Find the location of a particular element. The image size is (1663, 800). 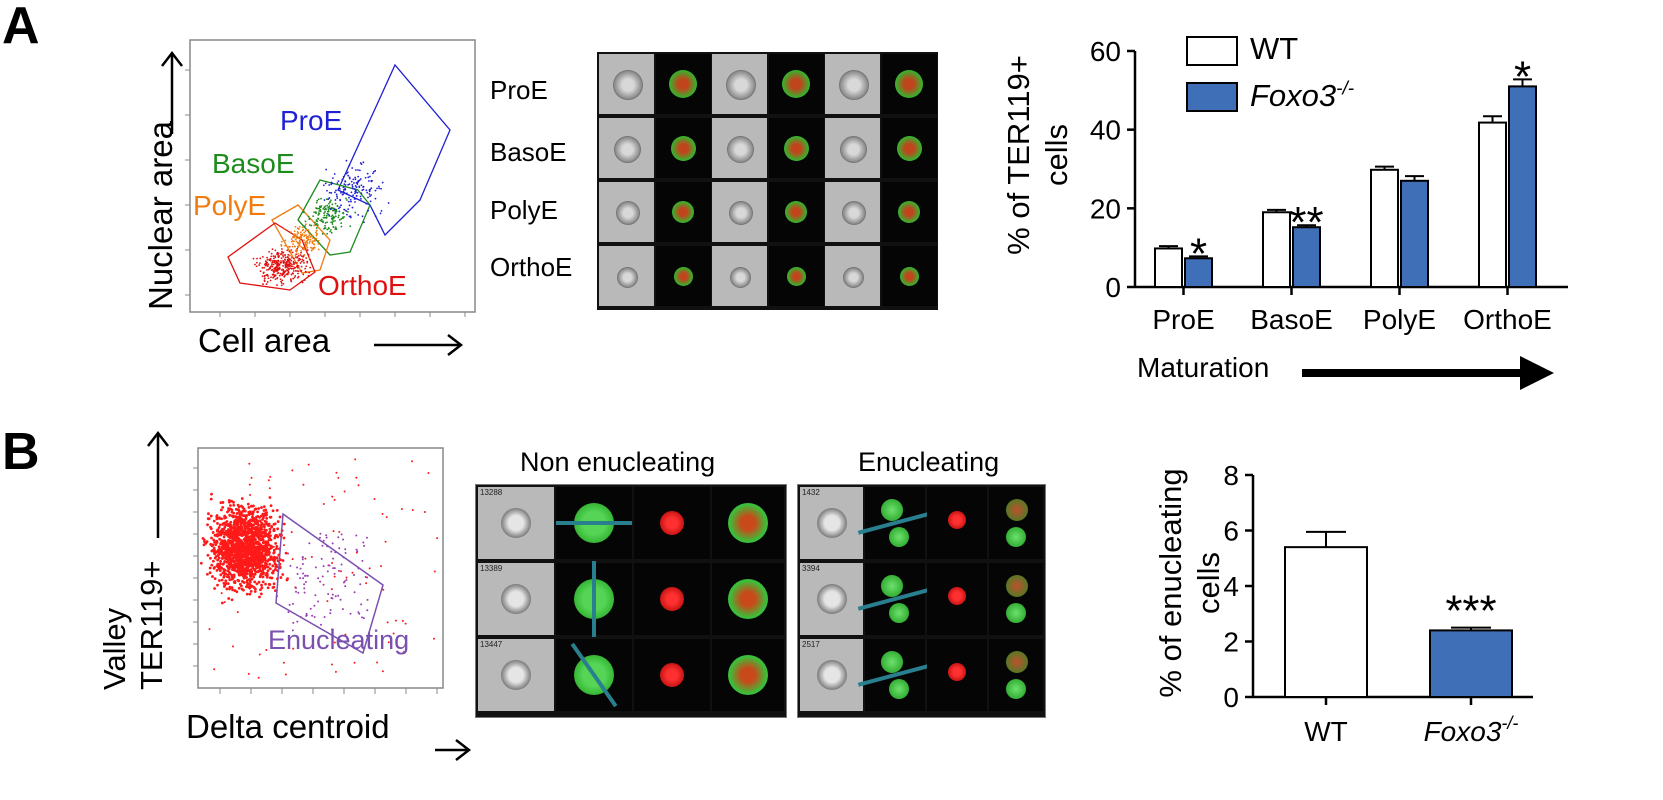

cell-brightfield is located at coordinates (516, 523).